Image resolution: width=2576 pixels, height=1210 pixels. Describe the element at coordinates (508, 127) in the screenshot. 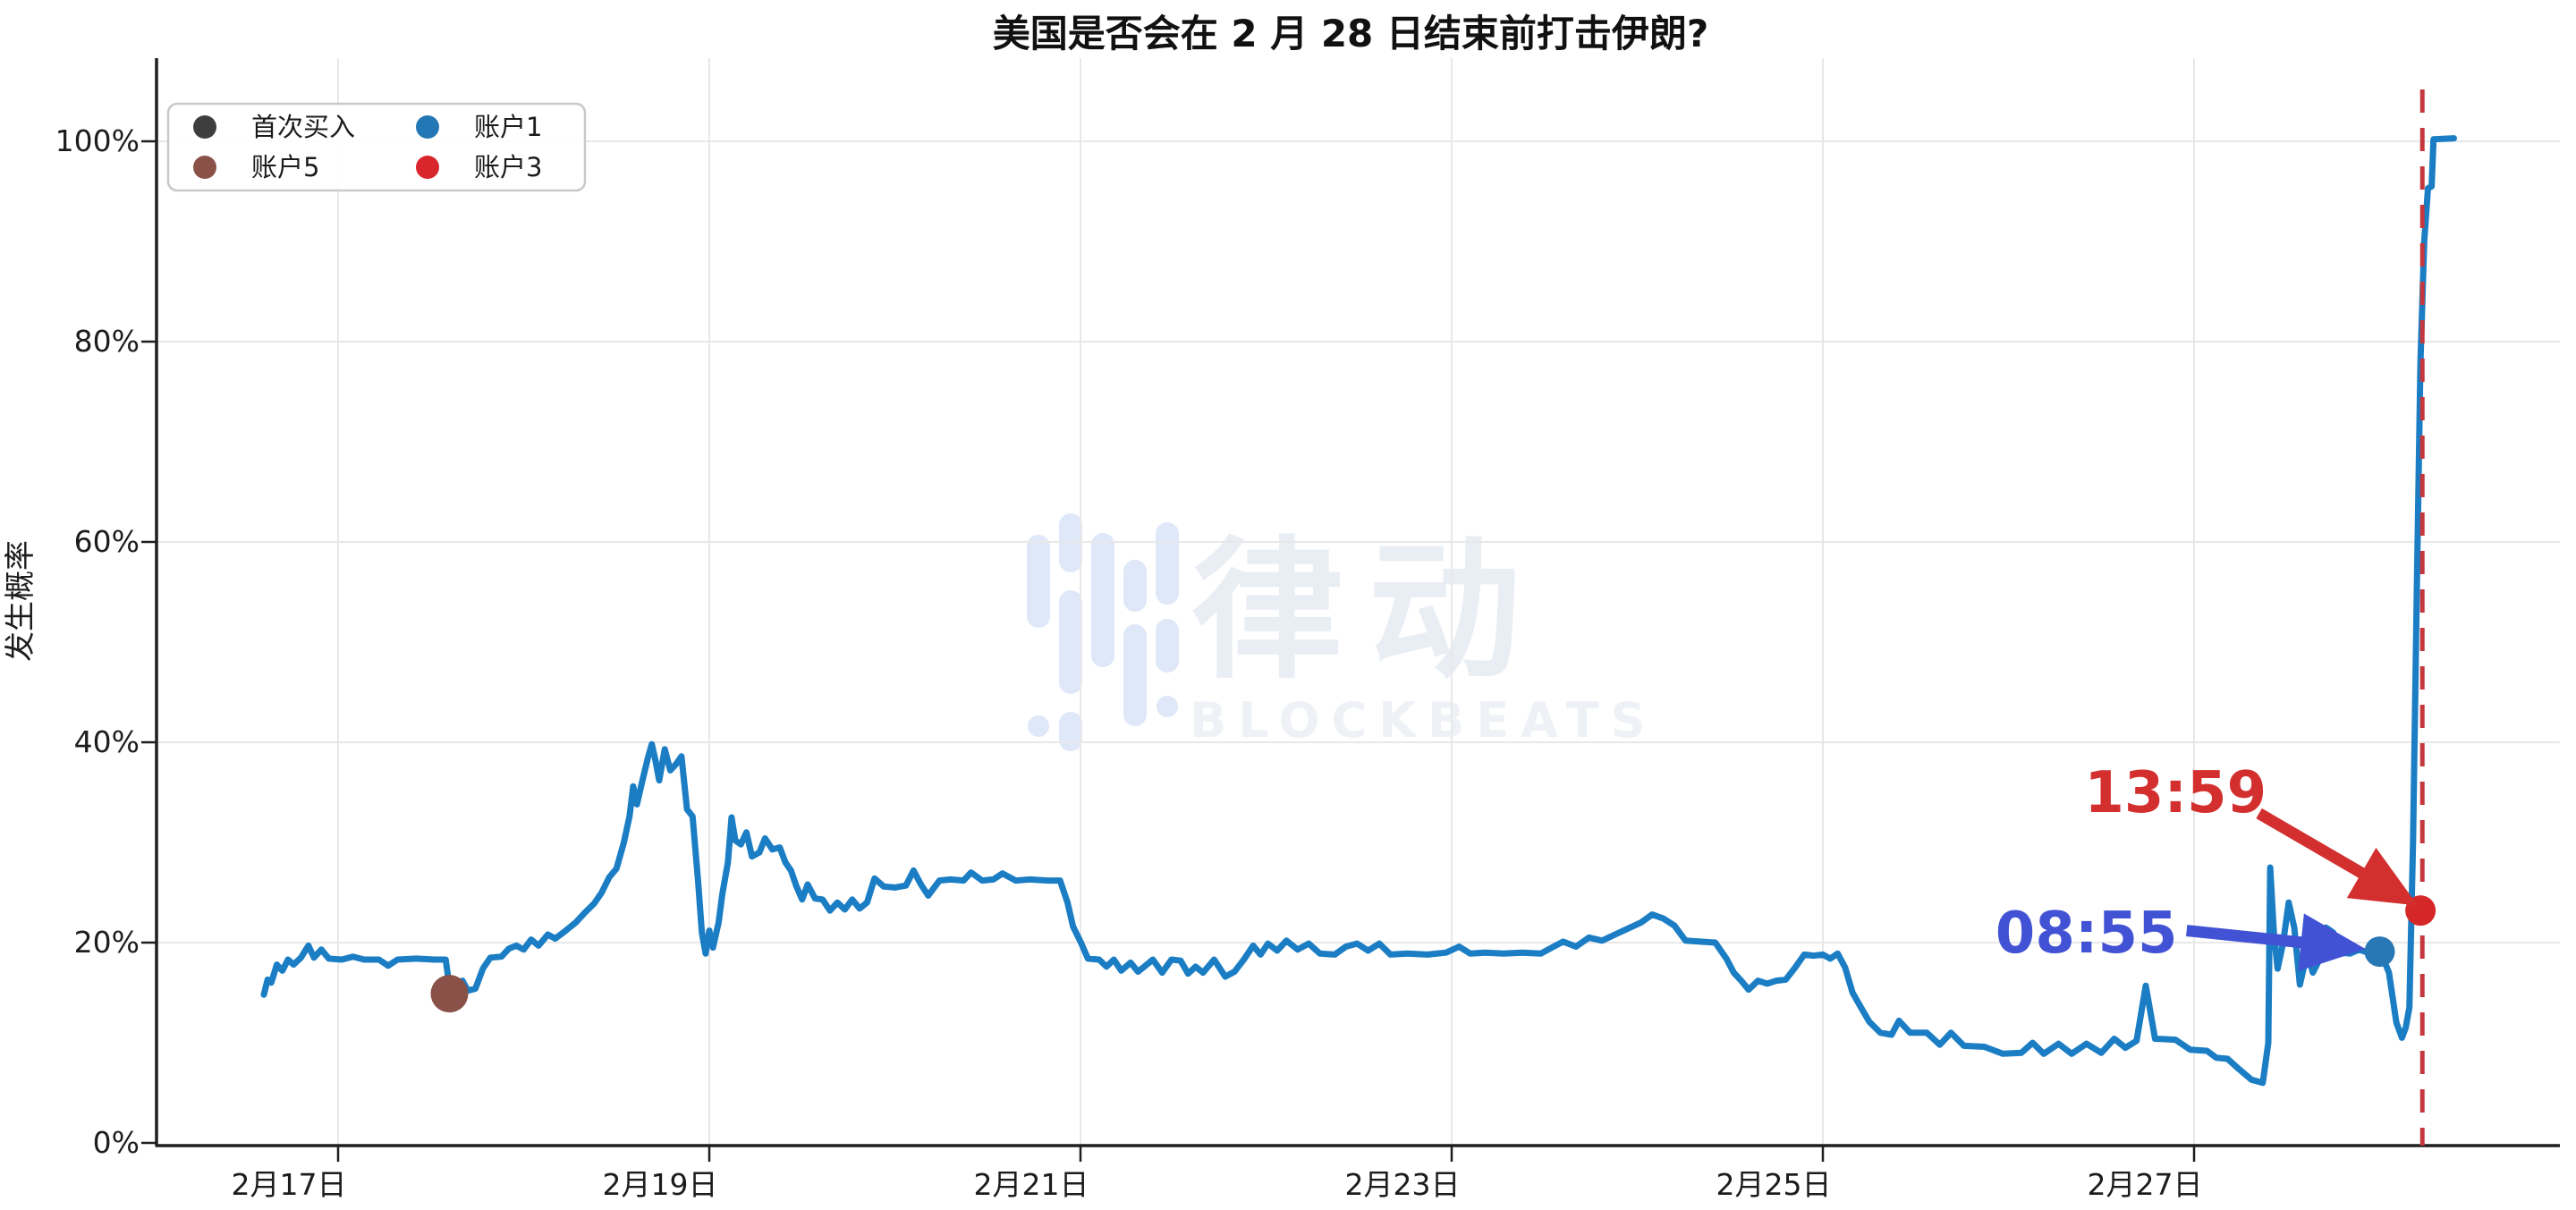

I see `legend-label-account1: 账户1` at that location.